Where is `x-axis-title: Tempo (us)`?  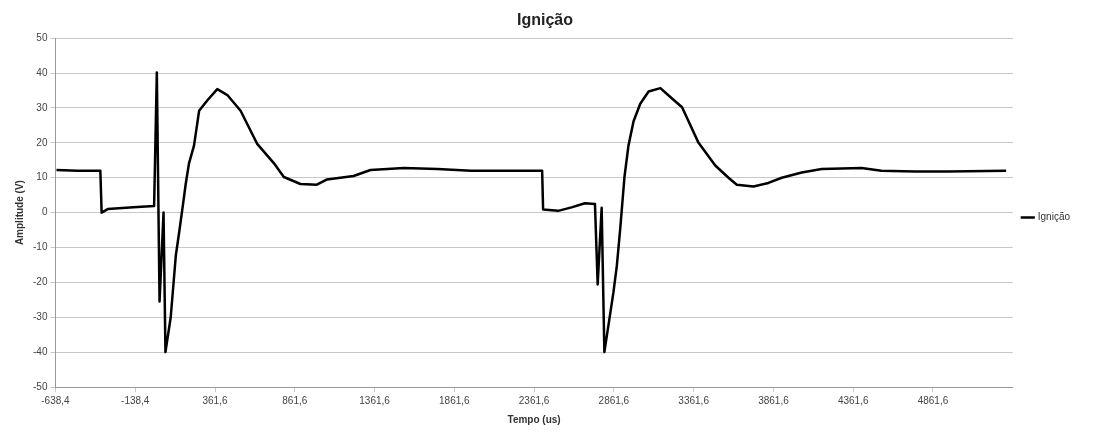
x-axis-title: Tempo (us) is located at coordinates (534, 419).